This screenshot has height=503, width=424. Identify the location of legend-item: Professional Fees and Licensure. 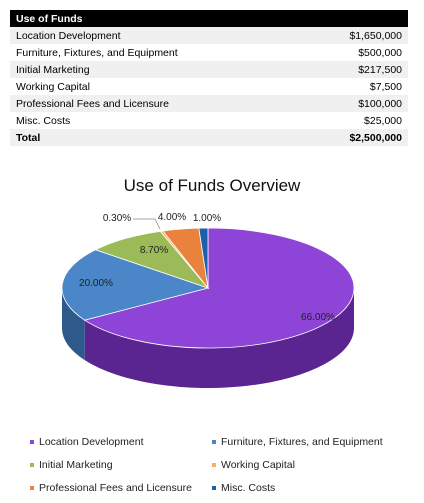
(111, 488).